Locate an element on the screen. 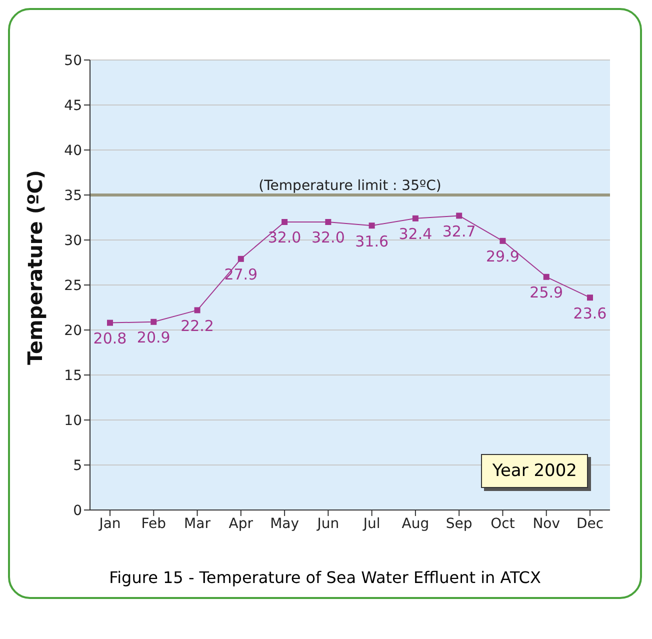  x-tick-label: Oct is located at coordinates (503, 524).